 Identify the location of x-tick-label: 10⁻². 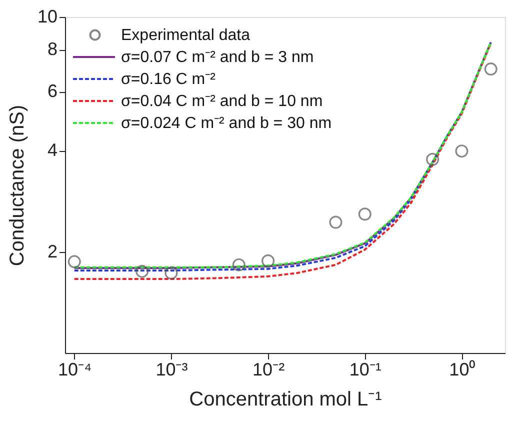
(268, 370).